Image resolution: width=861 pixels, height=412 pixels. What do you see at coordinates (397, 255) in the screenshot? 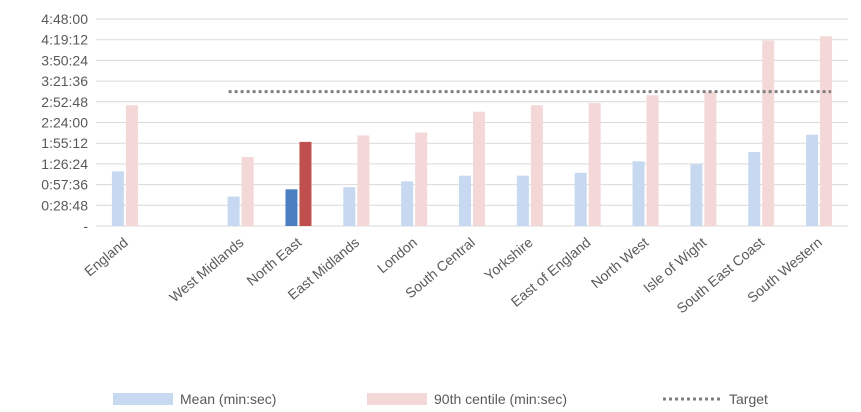
I see `x-category-label: London` at bounding box center [397, 255].